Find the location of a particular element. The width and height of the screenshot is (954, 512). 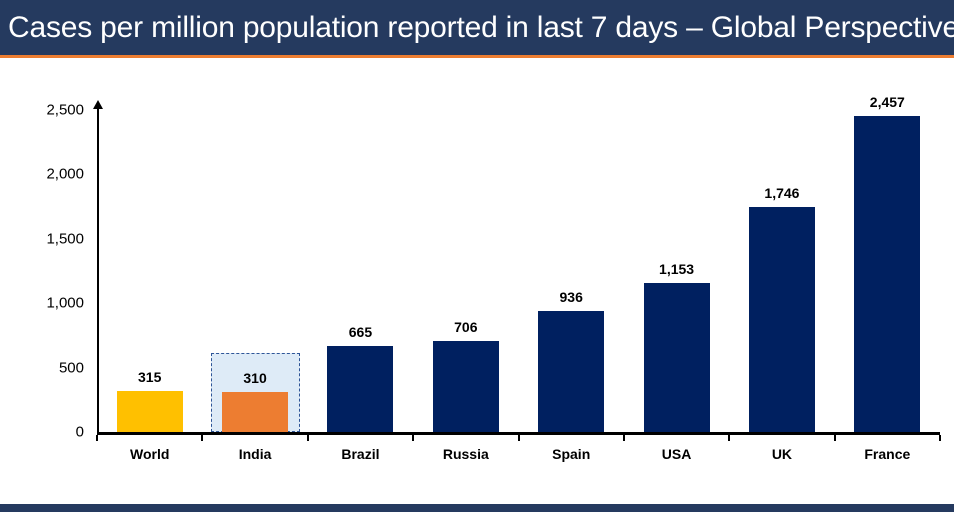

category-label-spain: Spain is located at coordinates (571, 454).